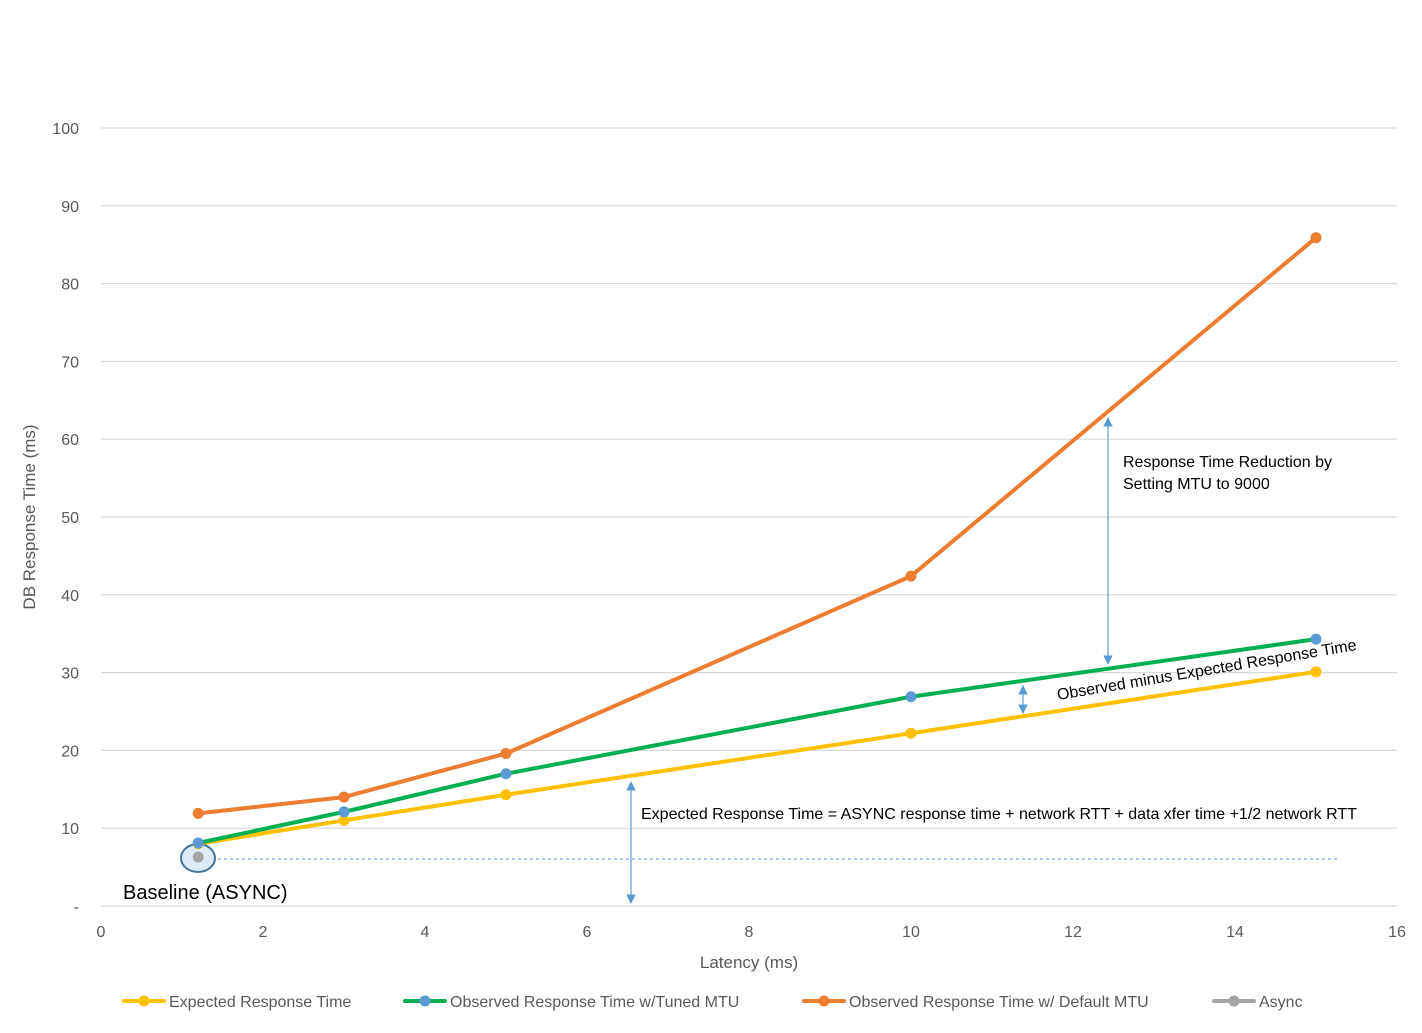 This screenshot has width=1422, height=1033. I want to click on x-tick-label-8: 8, so click(749, 932).